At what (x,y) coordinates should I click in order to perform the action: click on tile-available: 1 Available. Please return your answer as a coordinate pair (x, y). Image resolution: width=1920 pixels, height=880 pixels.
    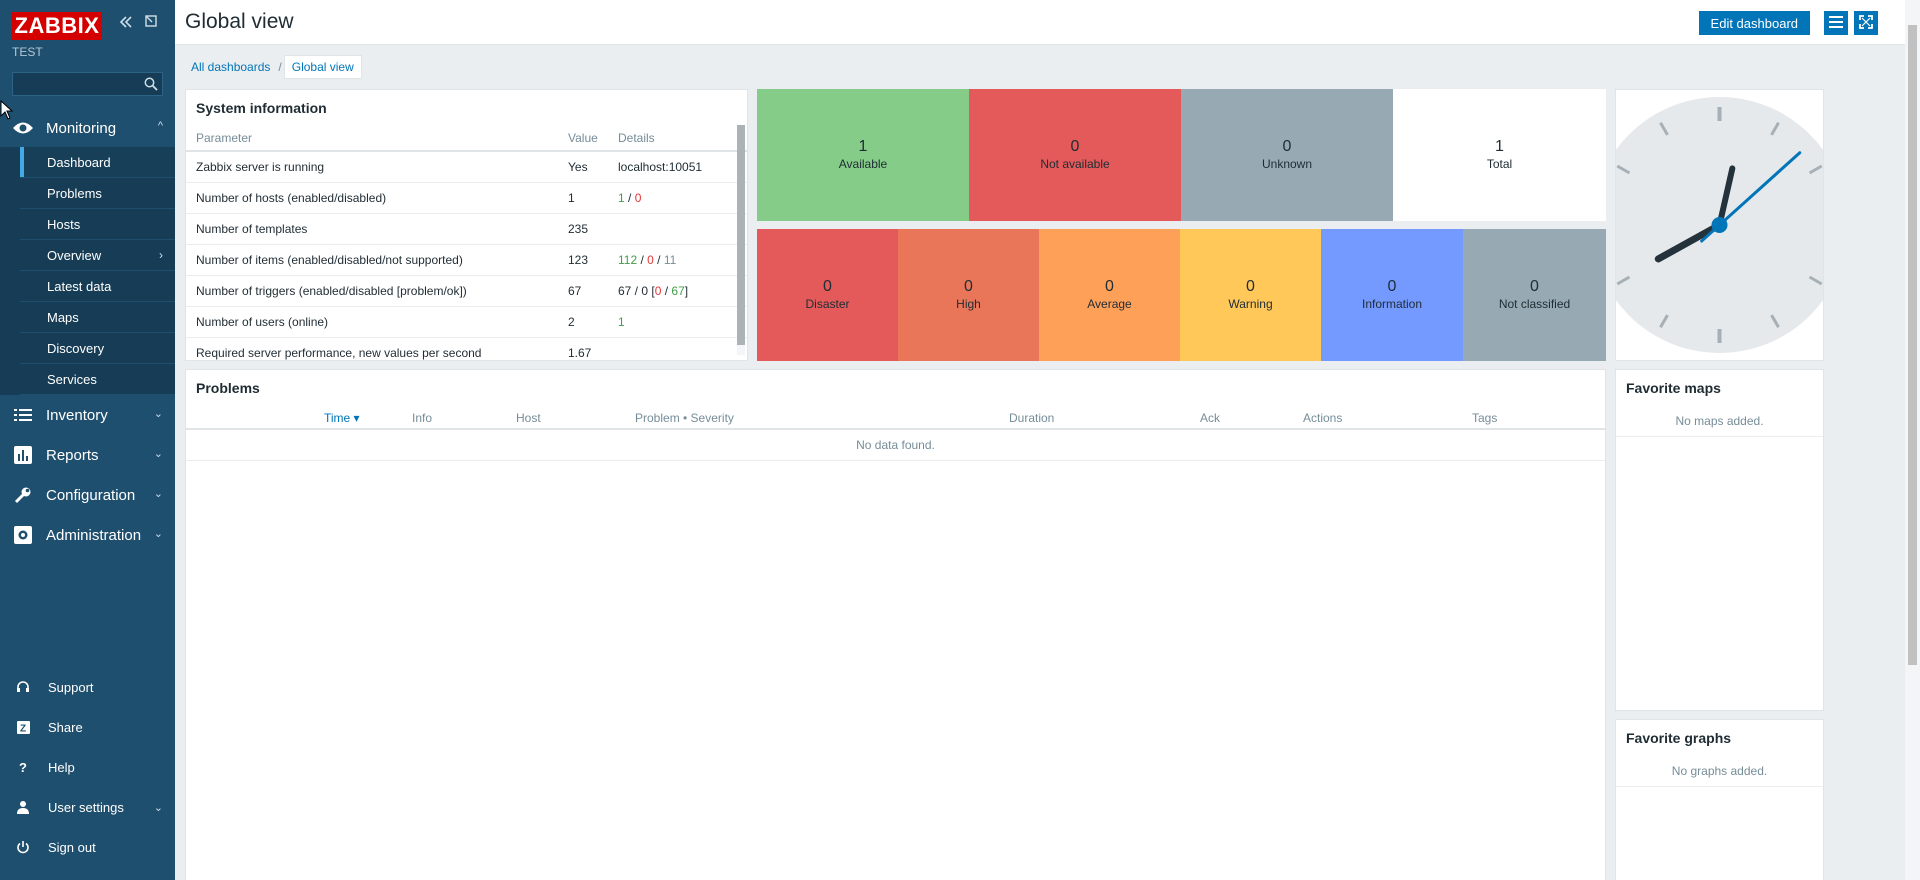
    Looking at the image, I should click on (863, 155).